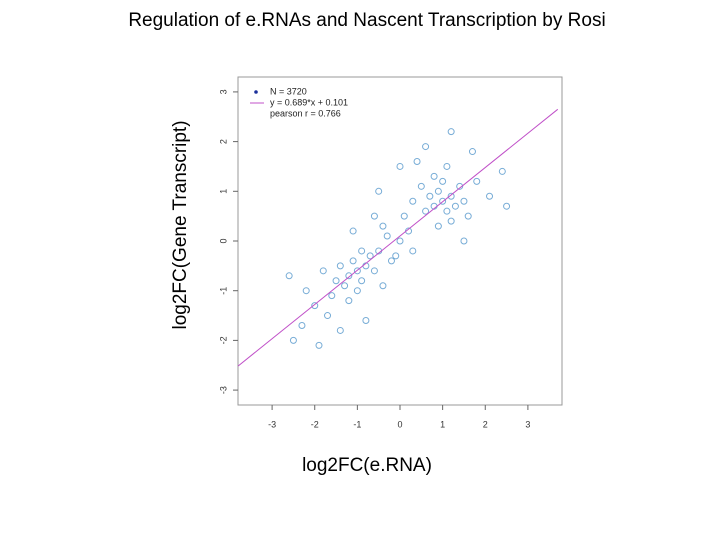 The height and width of the screenshot is (540, 720). I want to click on y-tick-label: -1, so click(223, 291).